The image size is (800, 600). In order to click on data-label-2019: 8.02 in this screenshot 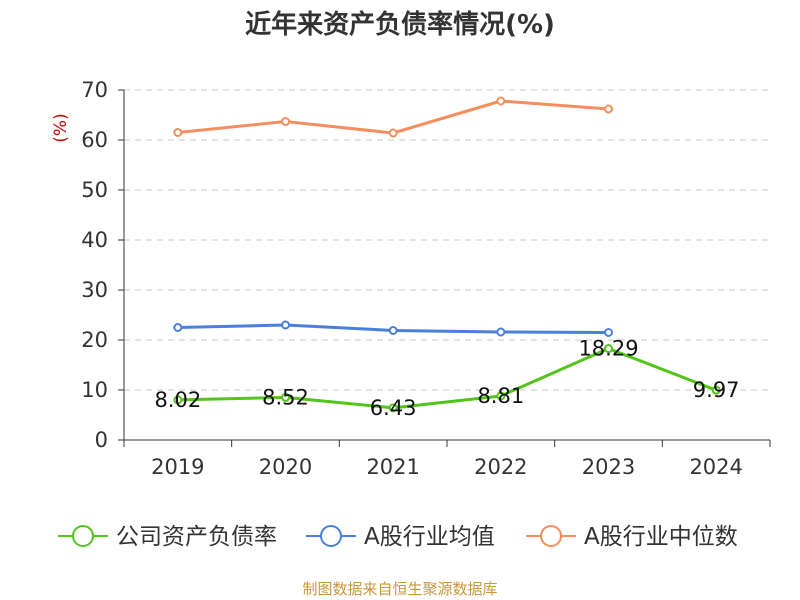, I will do `click(177, 400)`.